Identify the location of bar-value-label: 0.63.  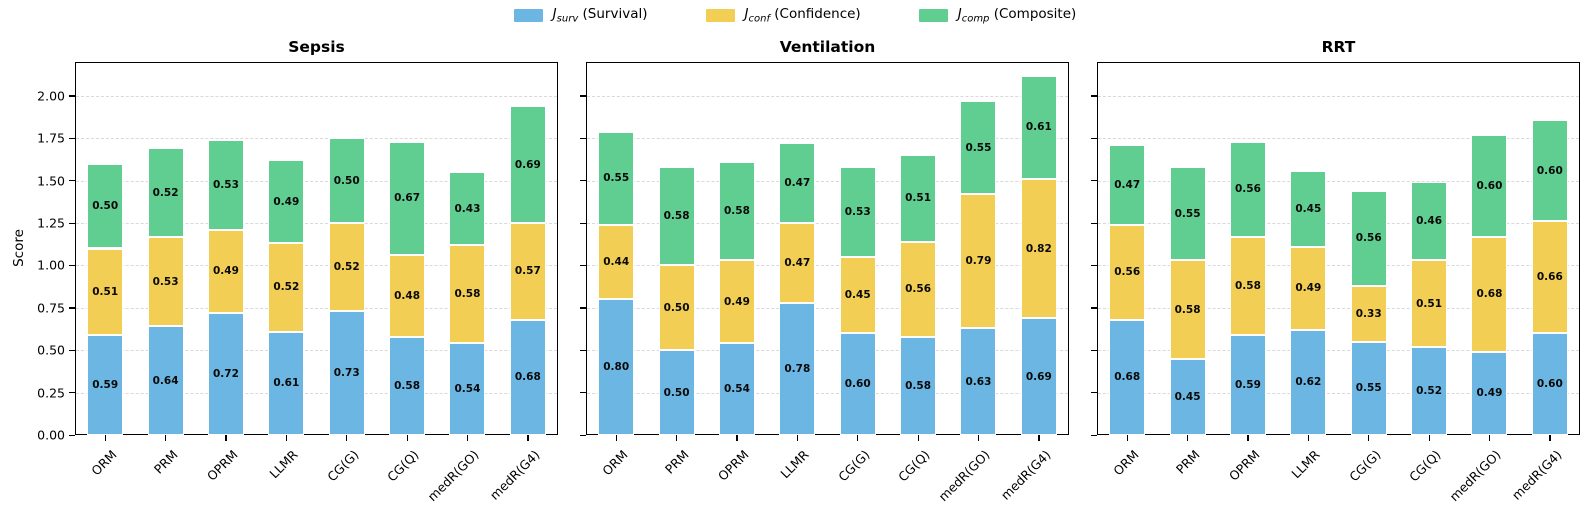
(978, 381).